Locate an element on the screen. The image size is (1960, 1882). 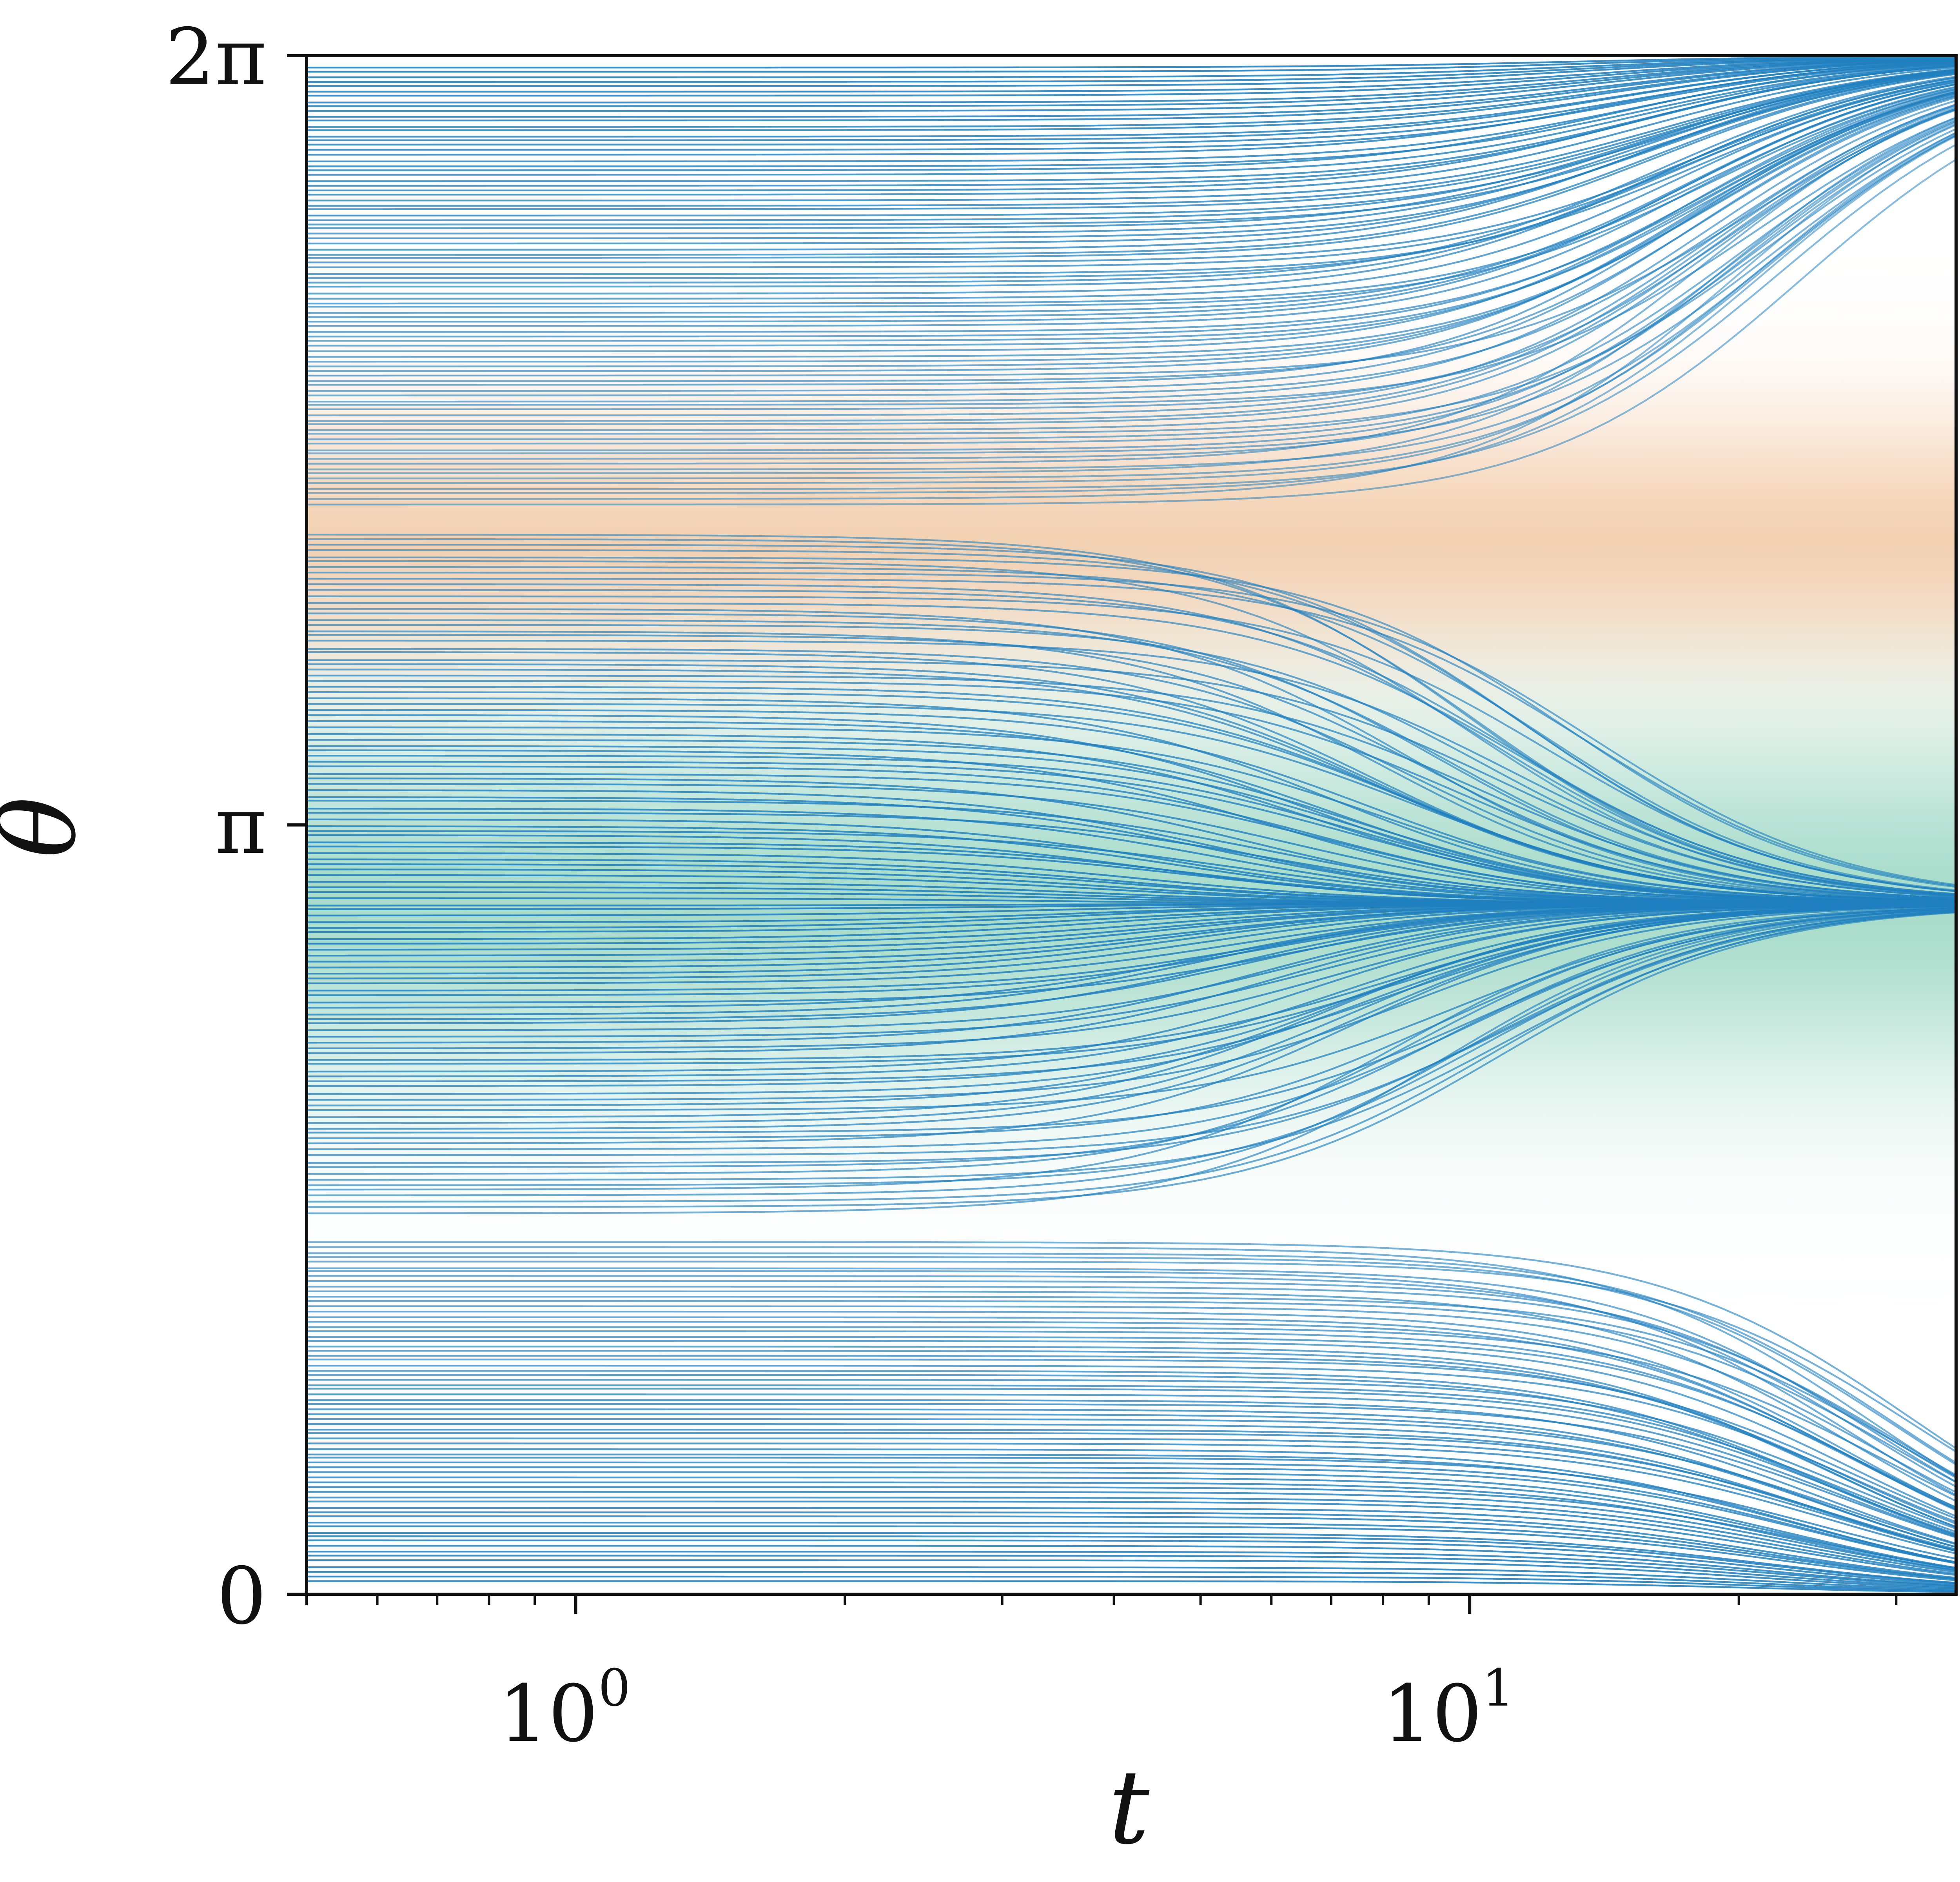
x-axis-label: t is located at coordinates (1129, 1808).